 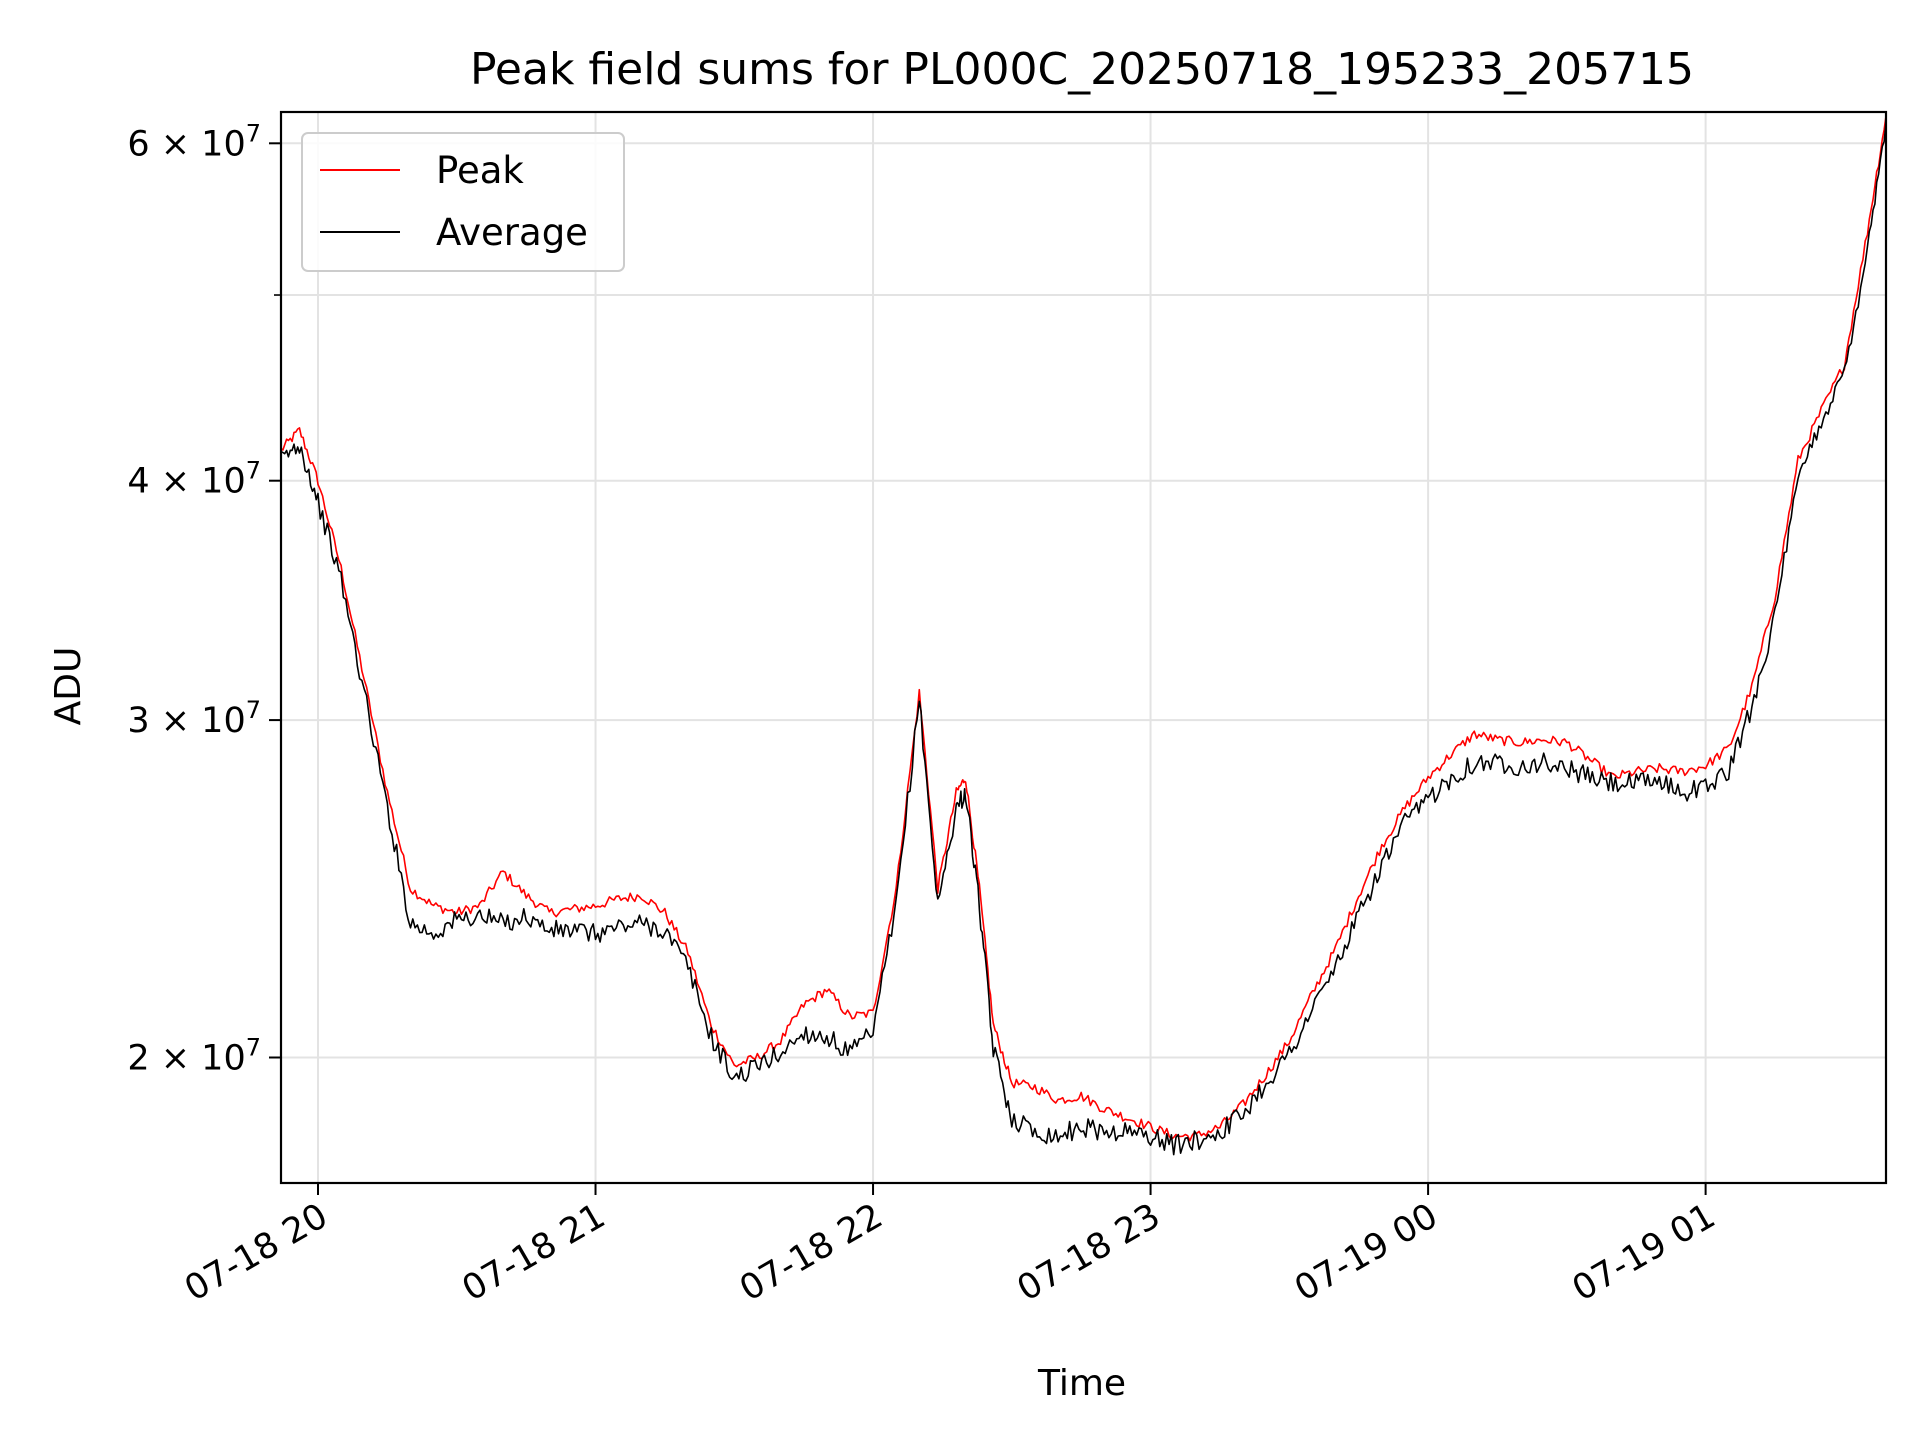 What do you see at coordinates (194, 479) in the screenshot?
I see `y-tick-label: 4 × 107` at bounding box center [194, 479].